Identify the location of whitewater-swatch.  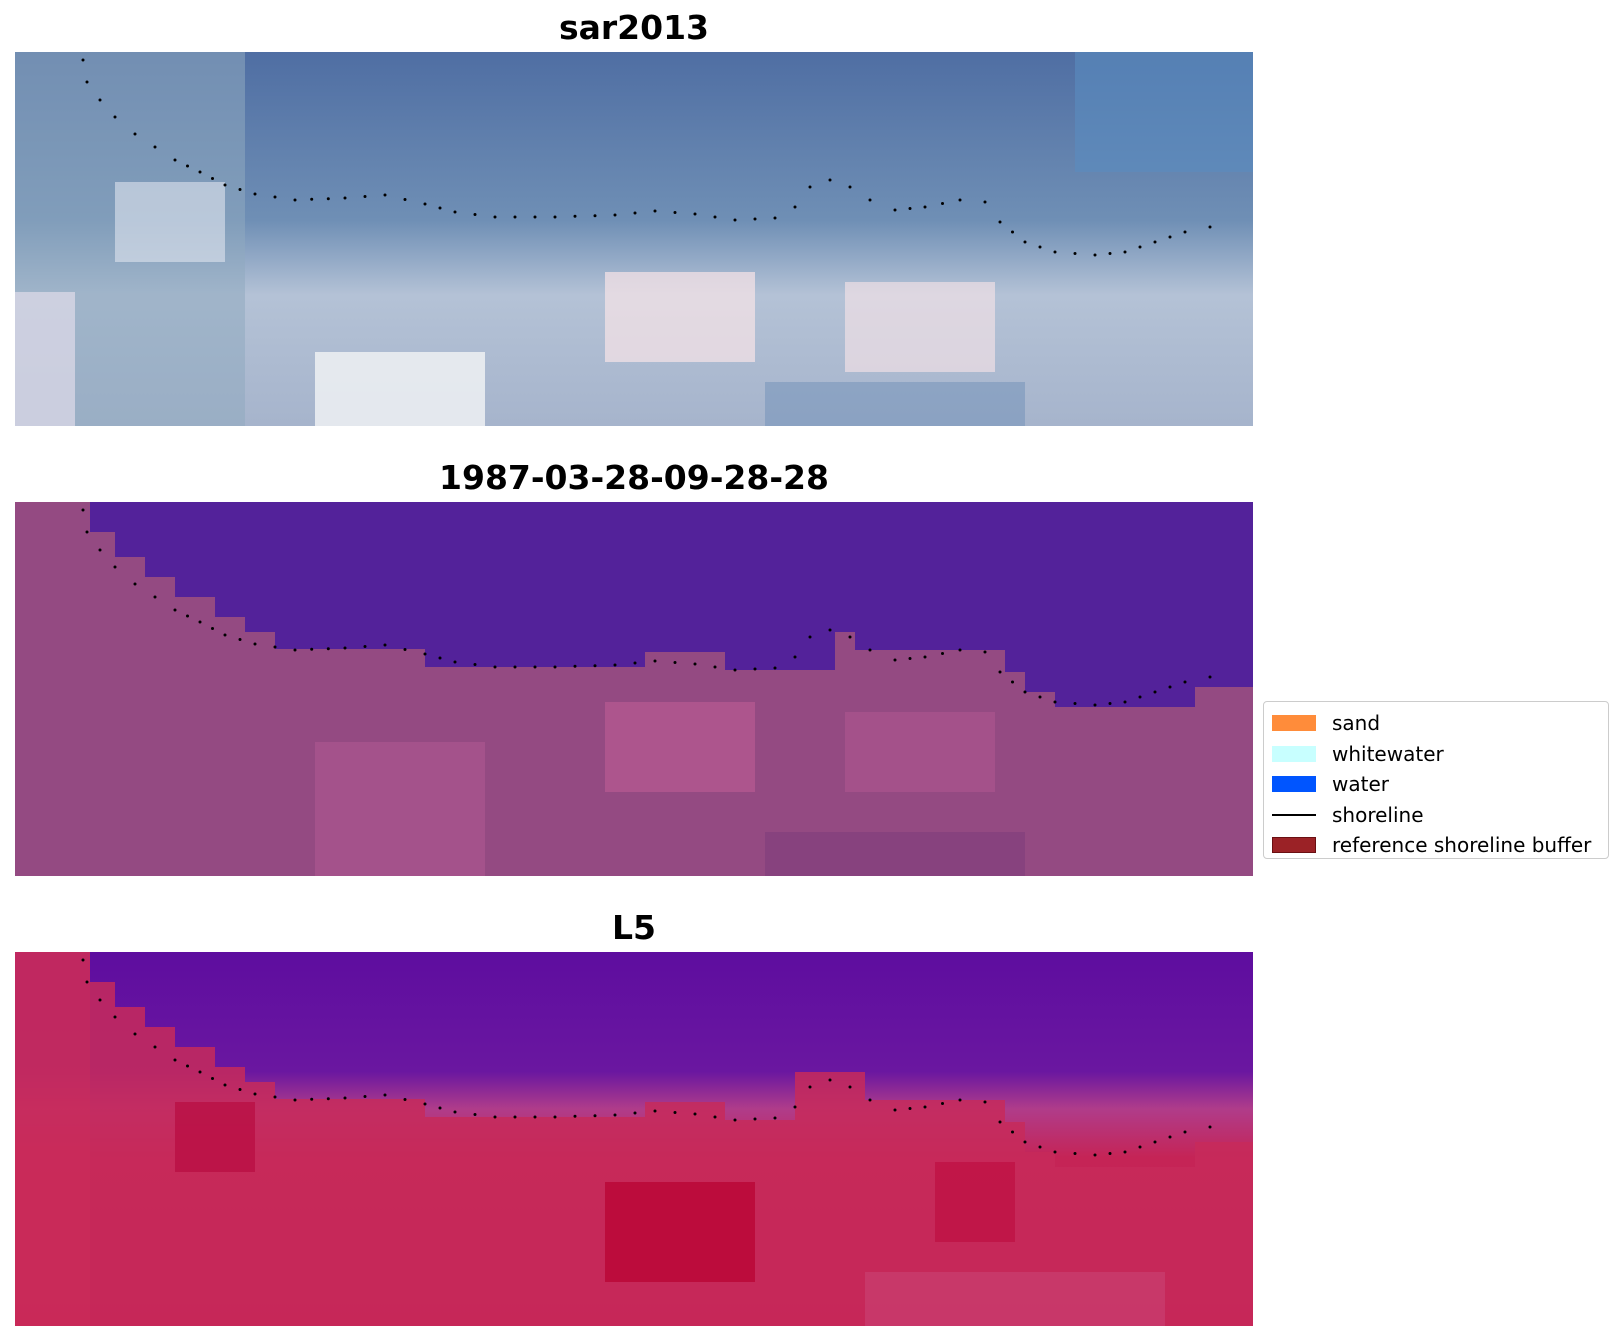
(1294, 753).